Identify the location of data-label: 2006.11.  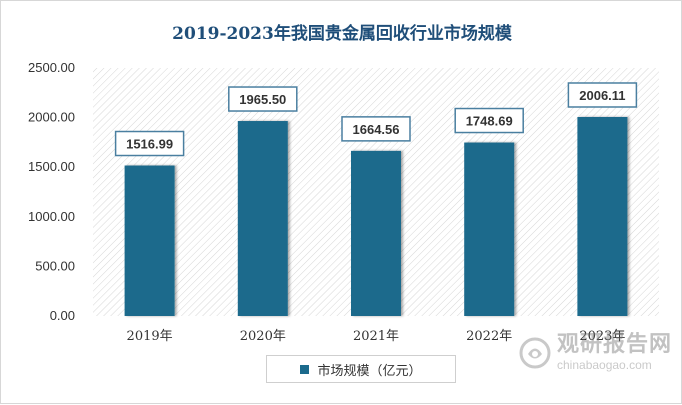
(602, 95).